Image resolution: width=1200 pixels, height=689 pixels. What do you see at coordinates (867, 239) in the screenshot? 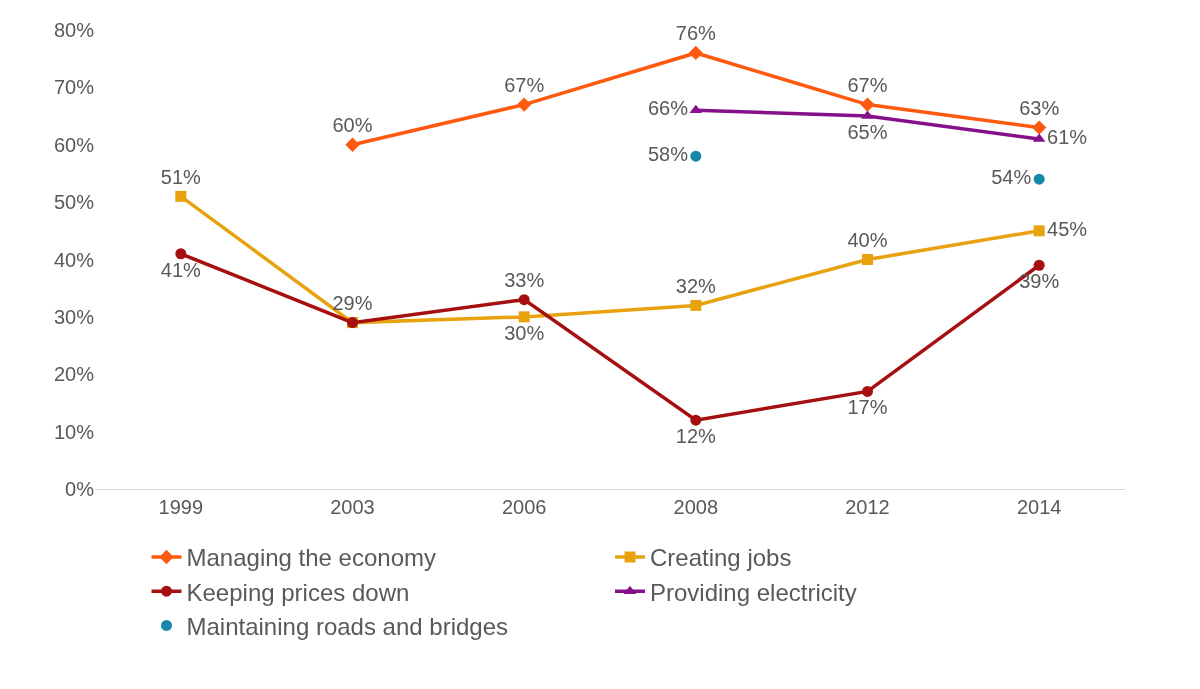
I see `data-label: 40%` at bounding box center [867, 239].